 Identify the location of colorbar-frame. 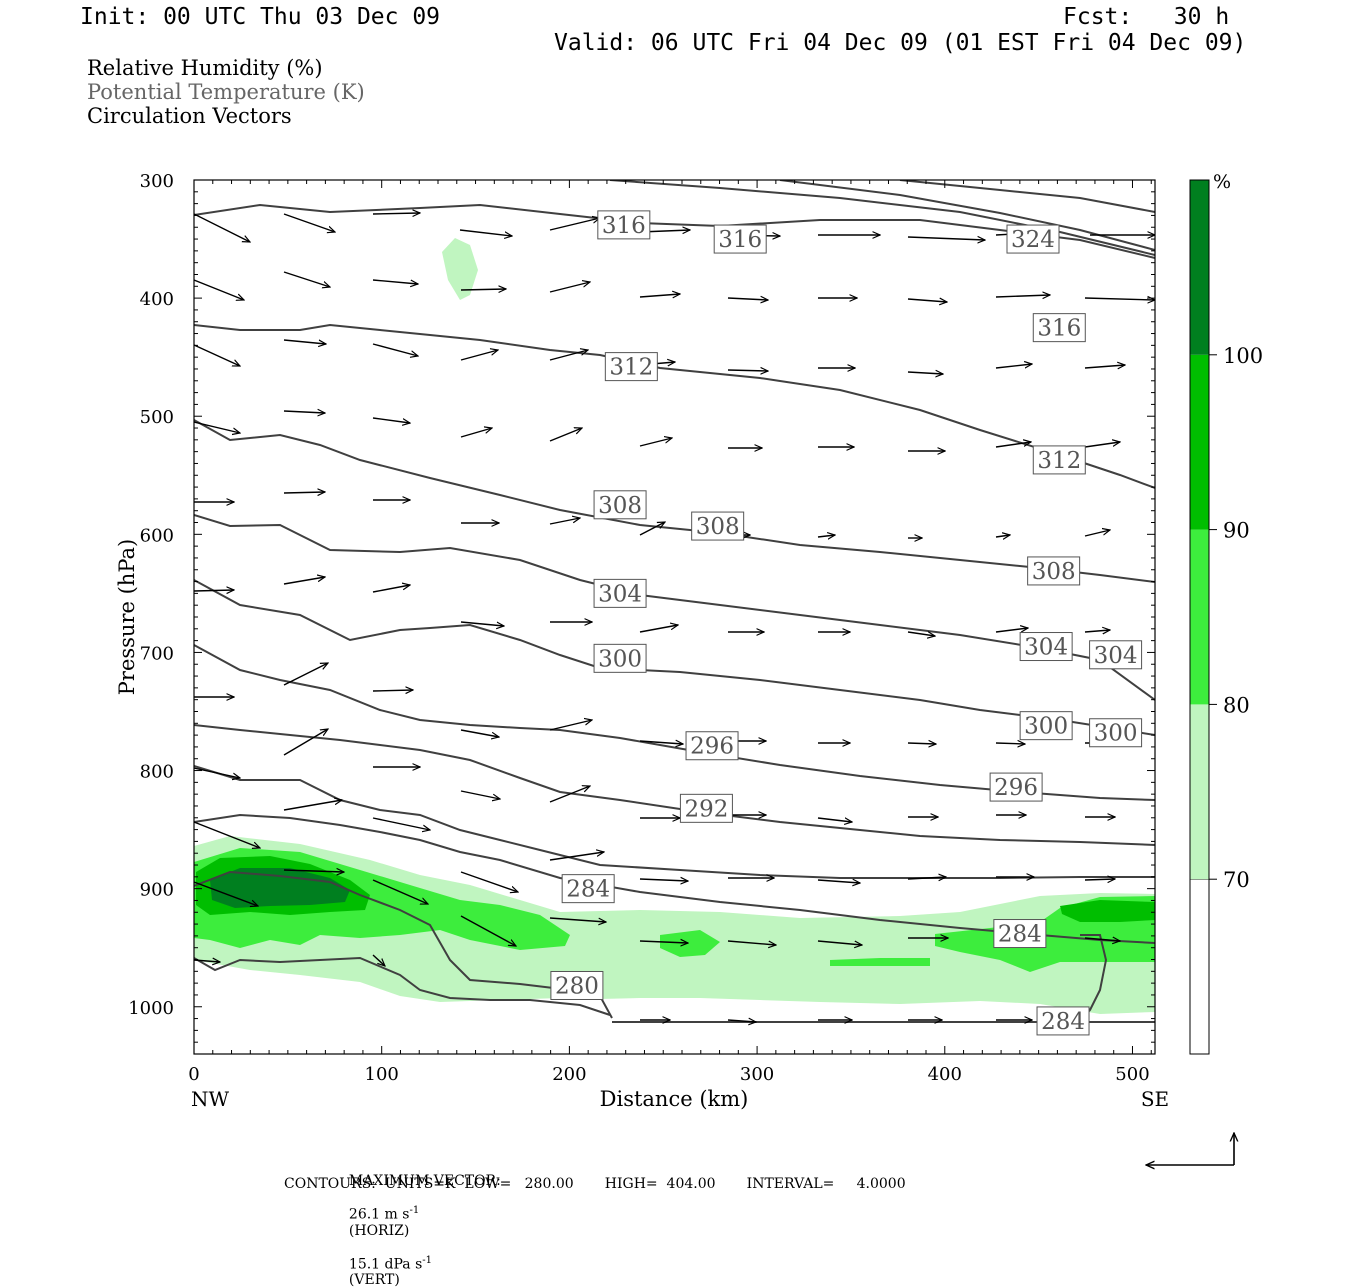
(1199, 617).